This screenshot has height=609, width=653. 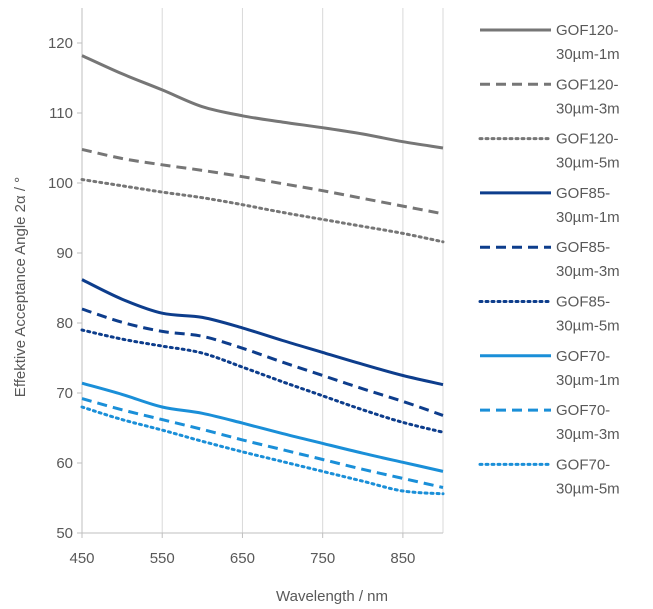 I want to click on x-tick-label: 850, so click(x=402, y=558).